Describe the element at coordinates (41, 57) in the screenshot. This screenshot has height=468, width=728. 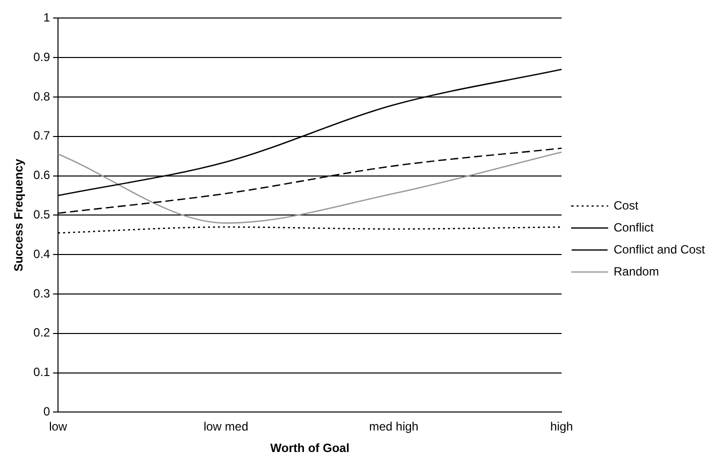
I see `y-tick-label: 0.9` at that location.